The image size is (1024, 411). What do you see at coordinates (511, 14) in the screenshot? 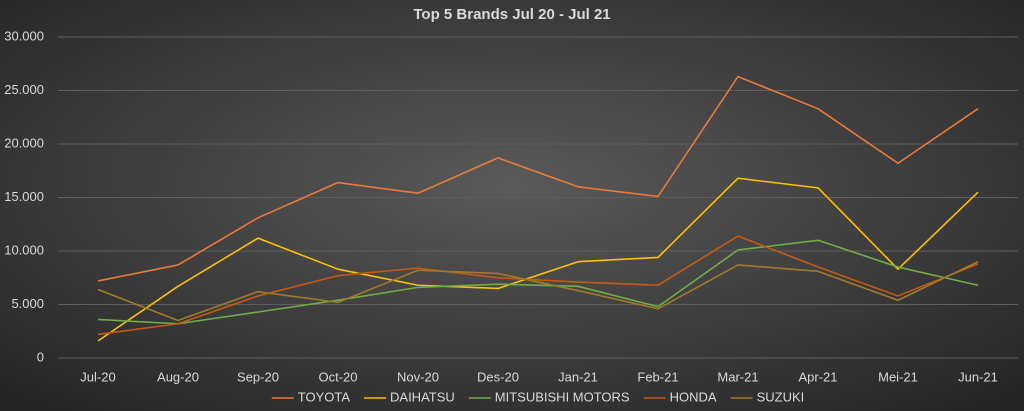
I see `chart-title: Top 5 Brands Jul 20 - Jul 21` at bounding box center [511, 14].